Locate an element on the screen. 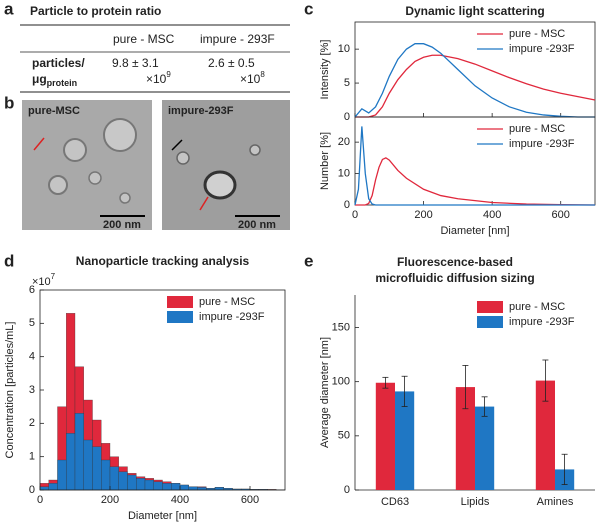 The height and width of the screenshot is (524, 600). cell-multiplier: ×10⁸ is located at coordinates (252, 78).